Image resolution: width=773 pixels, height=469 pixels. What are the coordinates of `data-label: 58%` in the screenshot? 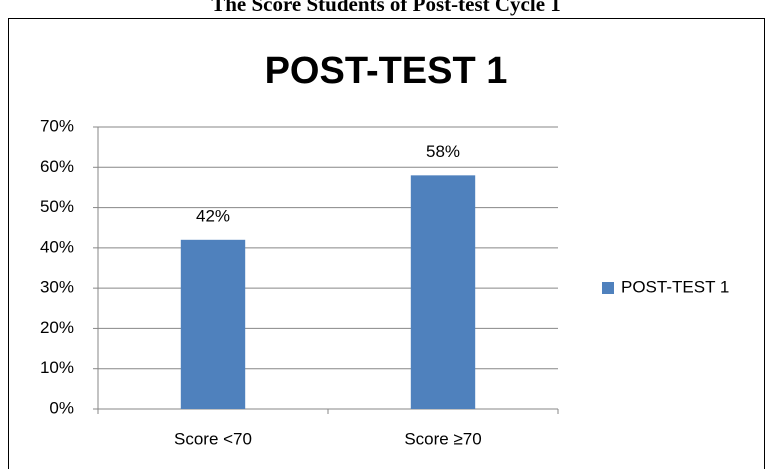 It's located at (443, 151).